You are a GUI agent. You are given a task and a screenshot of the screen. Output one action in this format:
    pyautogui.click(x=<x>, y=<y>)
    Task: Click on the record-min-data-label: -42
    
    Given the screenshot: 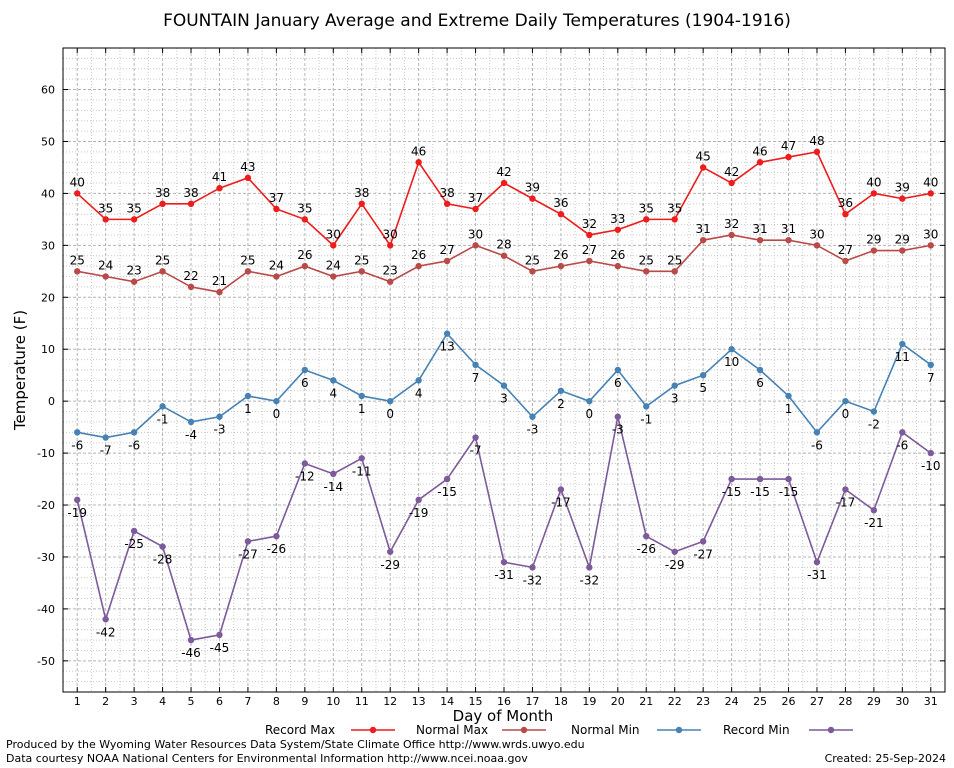 What is the action you would take?
    pyautogui.click(x=106, y=632)
    